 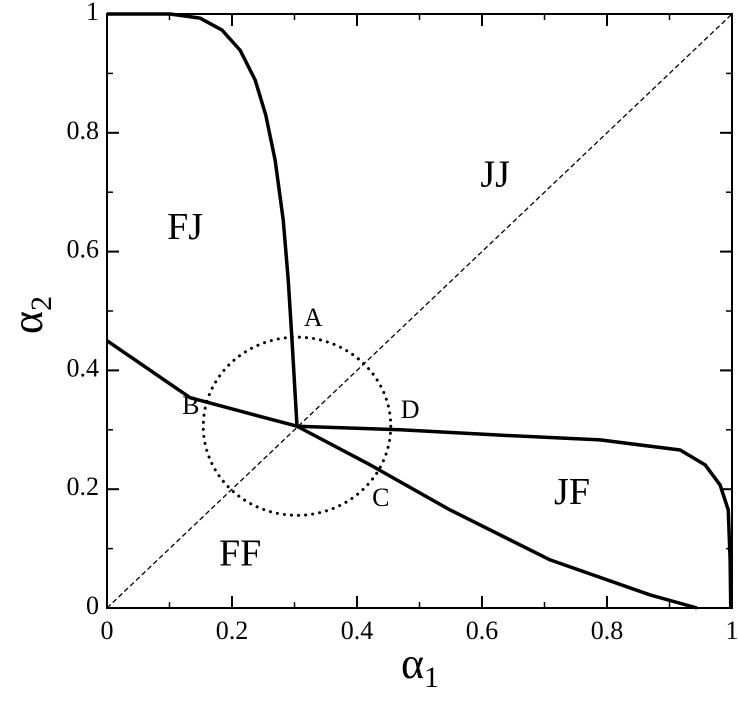 I want to click on y-axis-label: α2, so click(x=30, y=315).